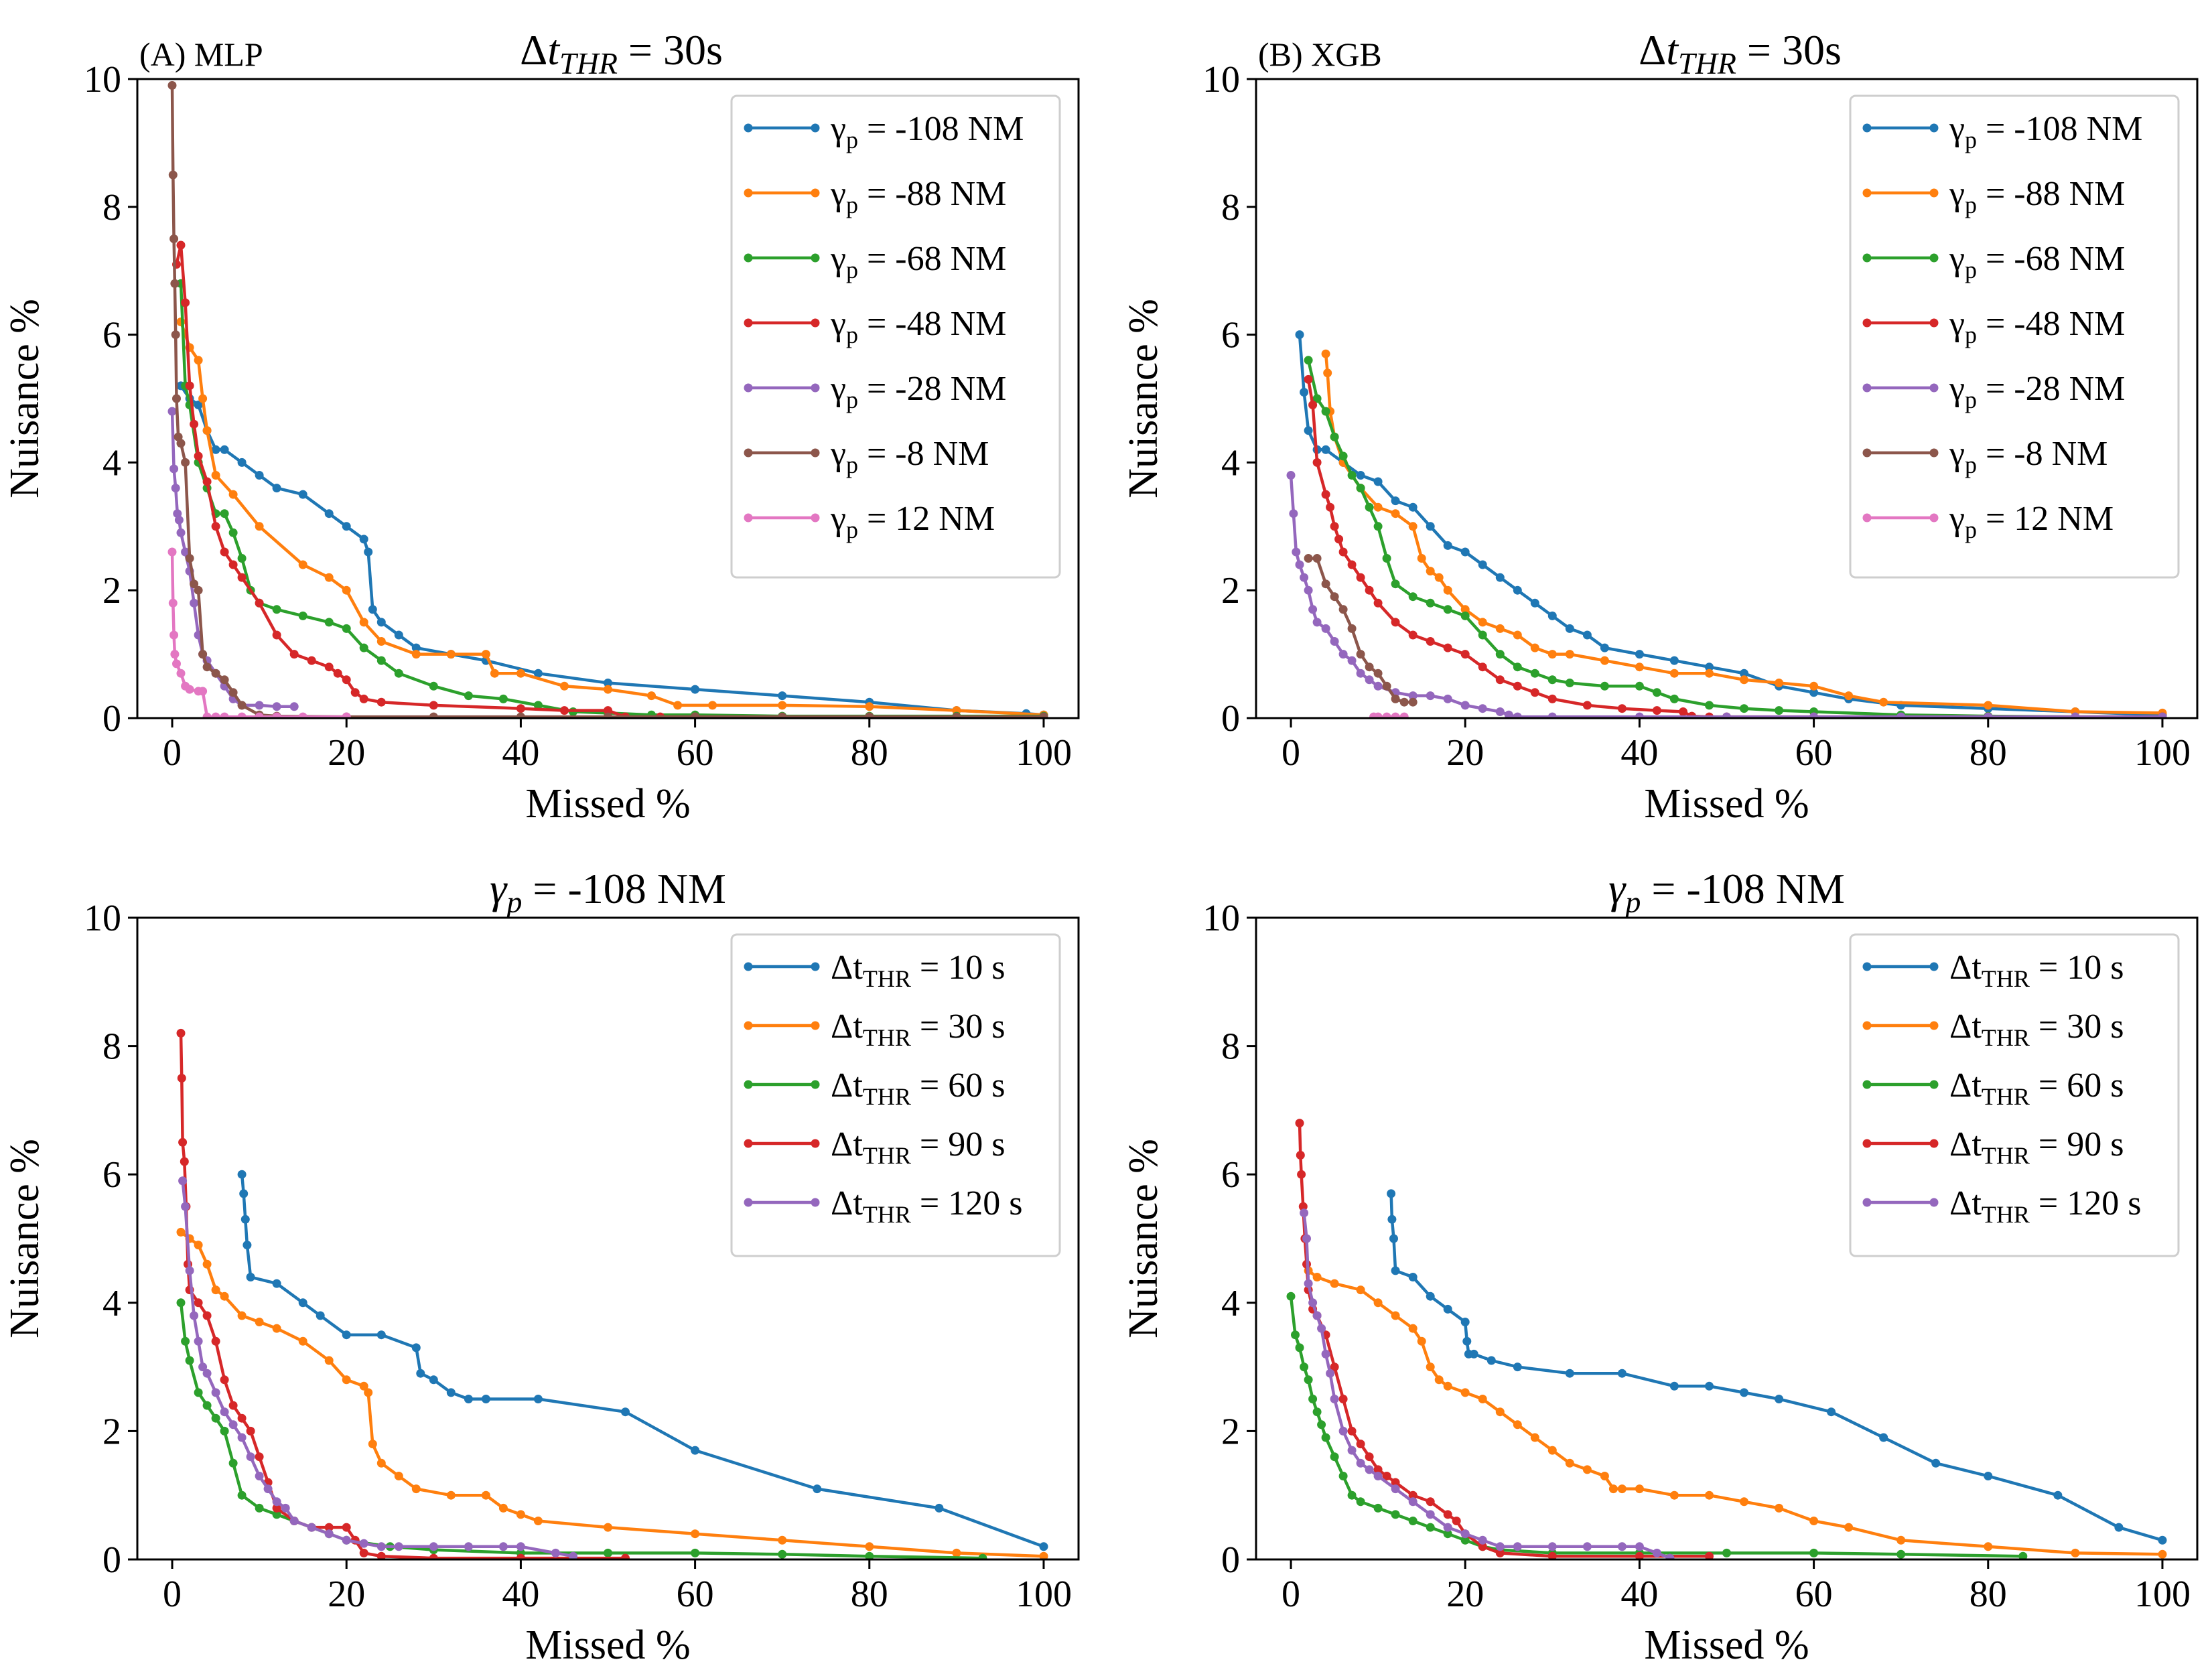 The width and height of the screenshot is (2212, 1674). Describe the element at coordinates (25, 398) in the screenshot. I see `y-axis-label: Nuisance %` at that location.